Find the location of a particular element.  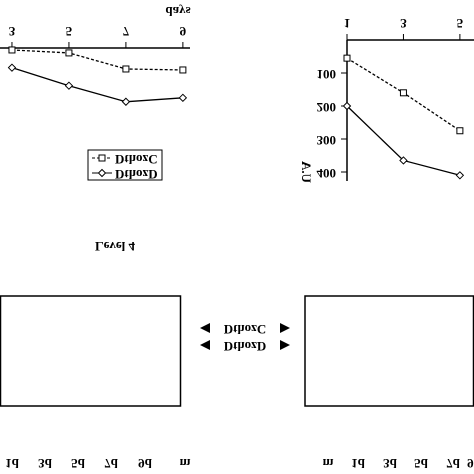

x-tick-label: 7 is located at coordinates (126, 31).